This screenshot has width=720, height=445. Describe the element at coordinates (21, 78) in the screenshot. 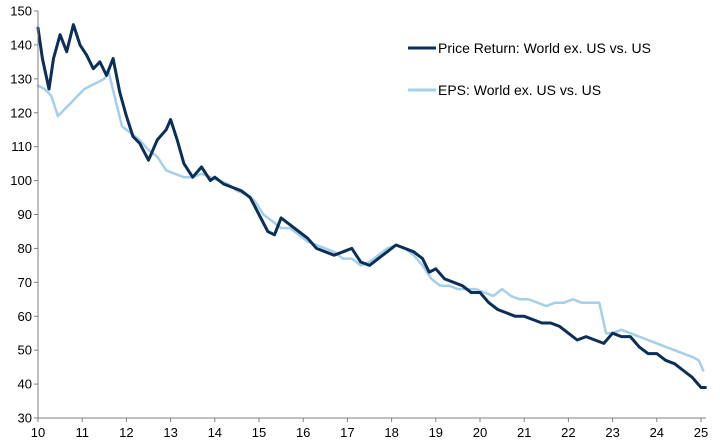

I see `y-tick-label: 130` at that location.